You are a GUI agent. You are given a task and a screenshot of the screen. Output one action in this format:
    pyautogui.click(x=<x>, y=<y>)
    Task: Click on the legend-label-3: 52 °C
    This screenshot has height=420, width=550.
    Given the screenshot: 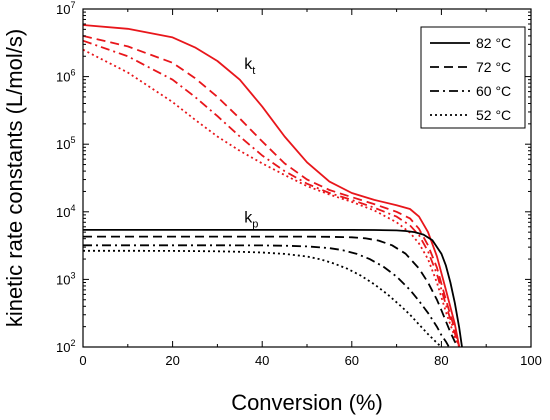 What is the action you would take?
    pyautogui.click(x=493, y=115)
    